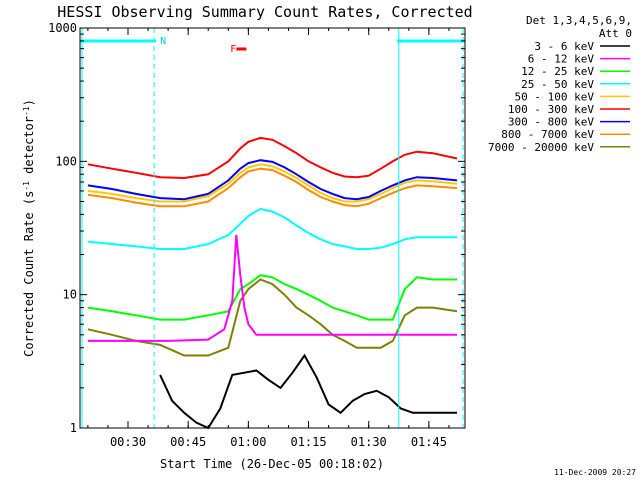 This screenshot has height=480, width=640. I want to click on series-line-300-800-kev, so click(272, 180).